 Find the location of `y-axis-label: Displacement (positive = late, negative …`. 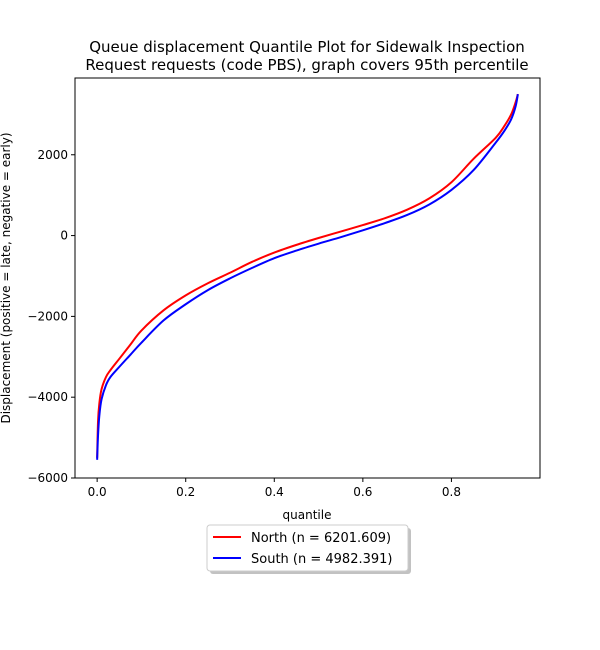

y-axis-label: Displacement (positive = late, negative … is located at coordinates (6, 277).